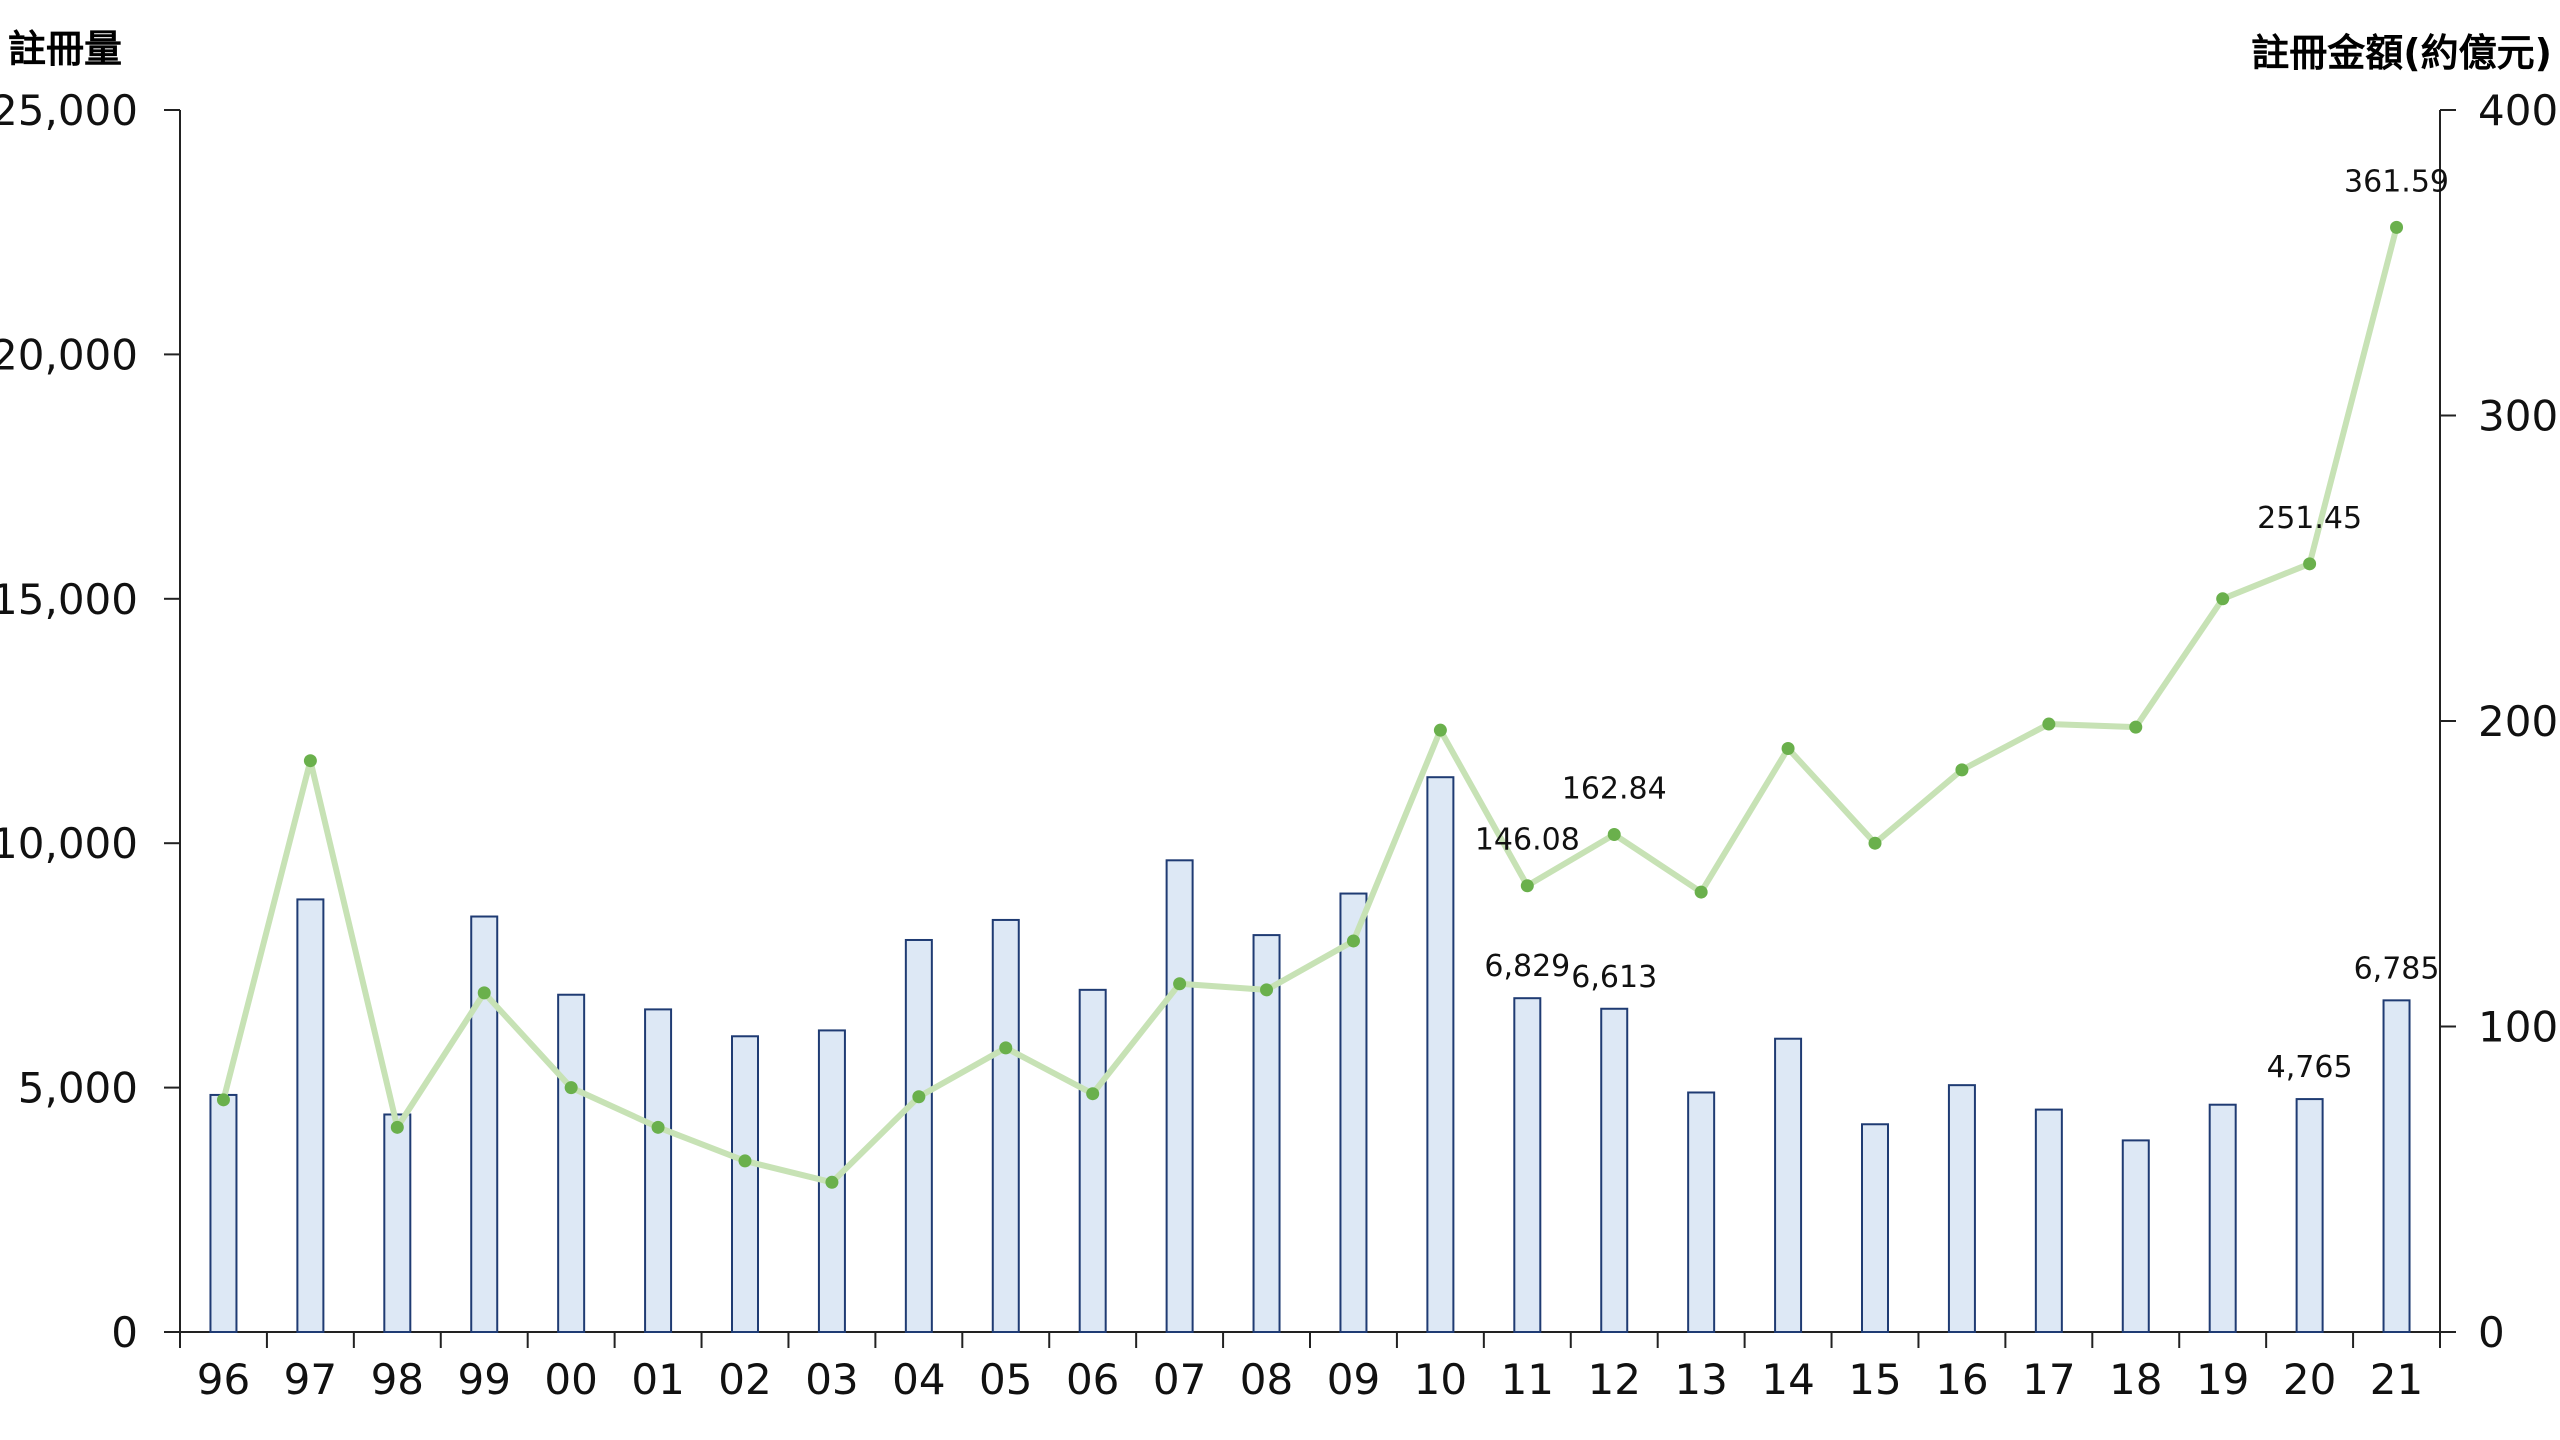 The height and width of the screenshot is (1440, 2560). What do you see at coordinates (831, 1379) in the screenshot?
I see `x-tick-label: 03` at bounding box center [831, 1379].